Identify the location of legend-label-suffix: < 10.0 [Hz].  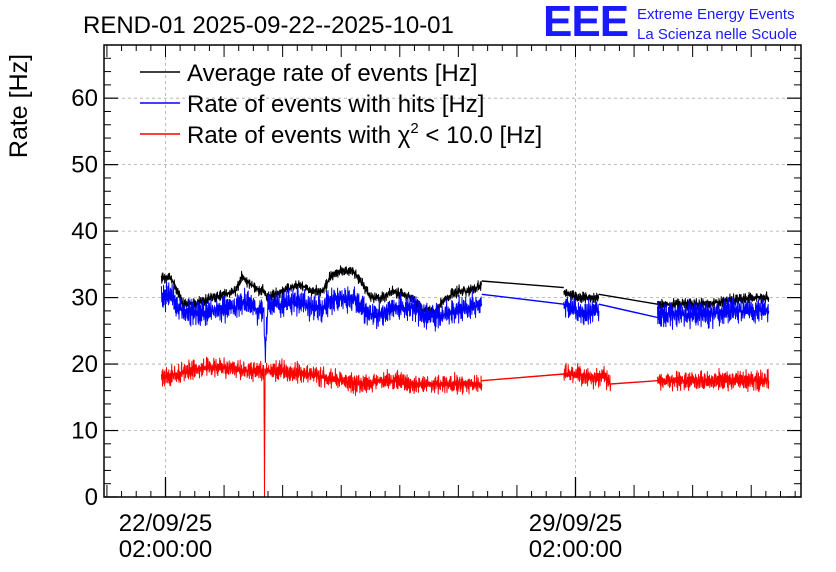
(480, 135).